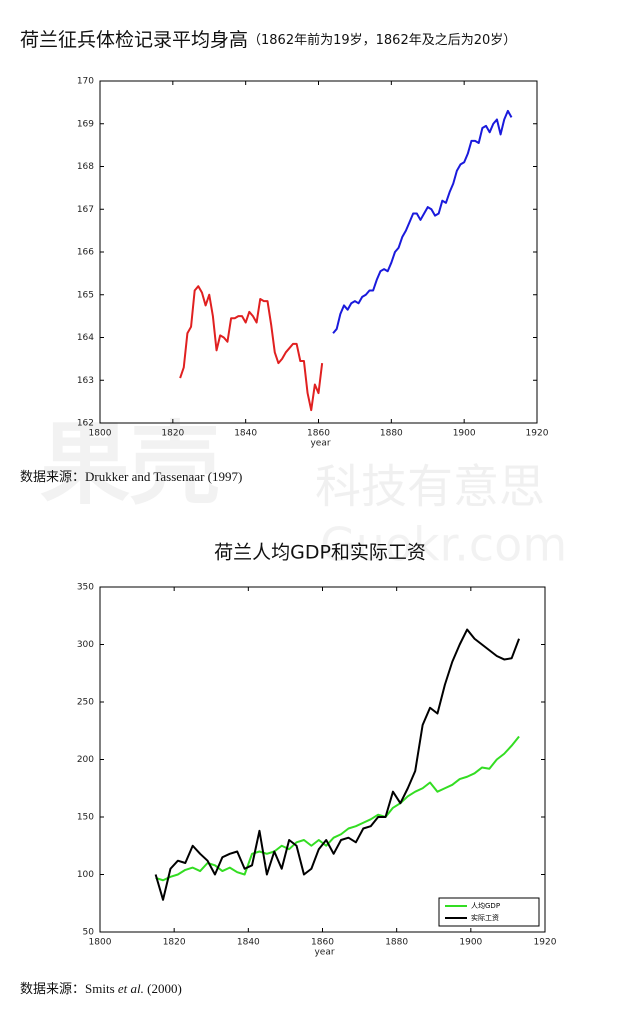 The height and width of the screenshot is (1025, 640). What do you see at coordinates (85, 818) in the screenshot?
I see `y-tick-label: 150` at bounding box center [85, 818].